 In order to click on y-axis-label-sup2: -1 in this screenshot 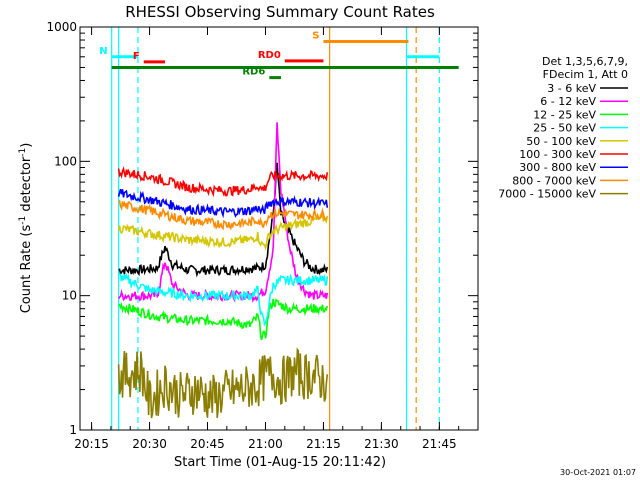, I will do `click(23, 152)`.